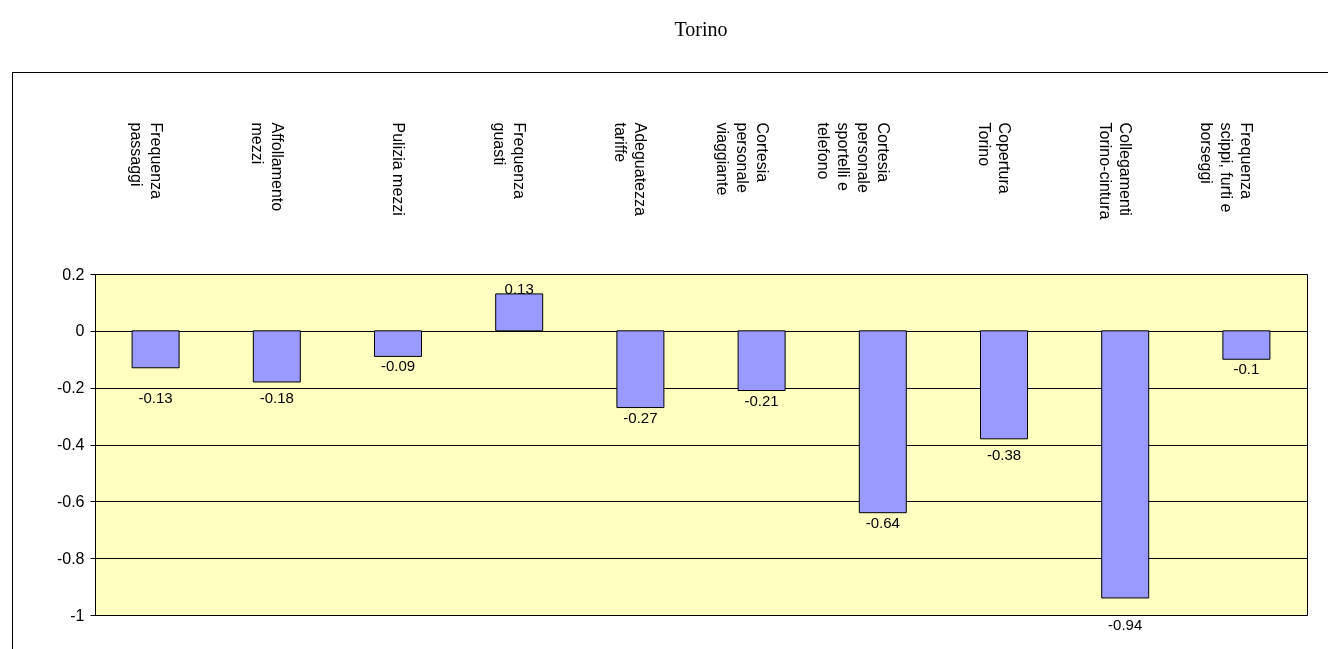 Image resolution: width=1328 pixels, height=649 pixels. What do you see at coordinates (742, 159) in the screenshot?
I see `x-tick-label: Cortesia personale viaggiante` at bounding box center [742, 159].